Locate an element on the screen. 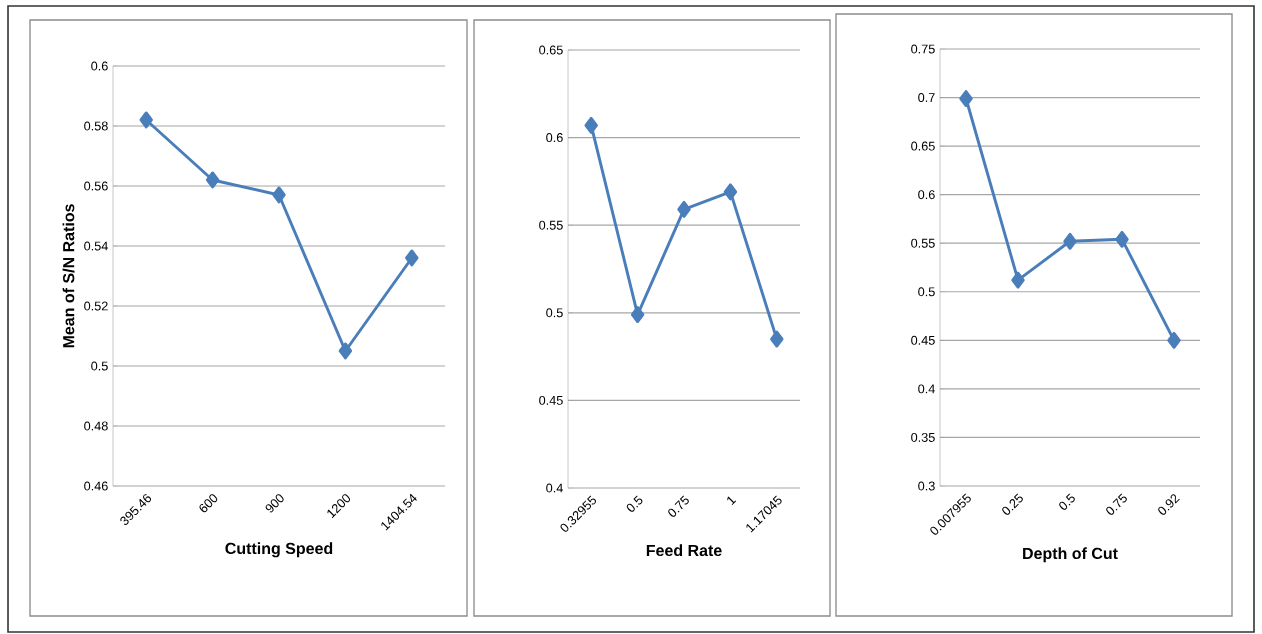  x-tick-label: 600 is located at coordinates (208, 503).